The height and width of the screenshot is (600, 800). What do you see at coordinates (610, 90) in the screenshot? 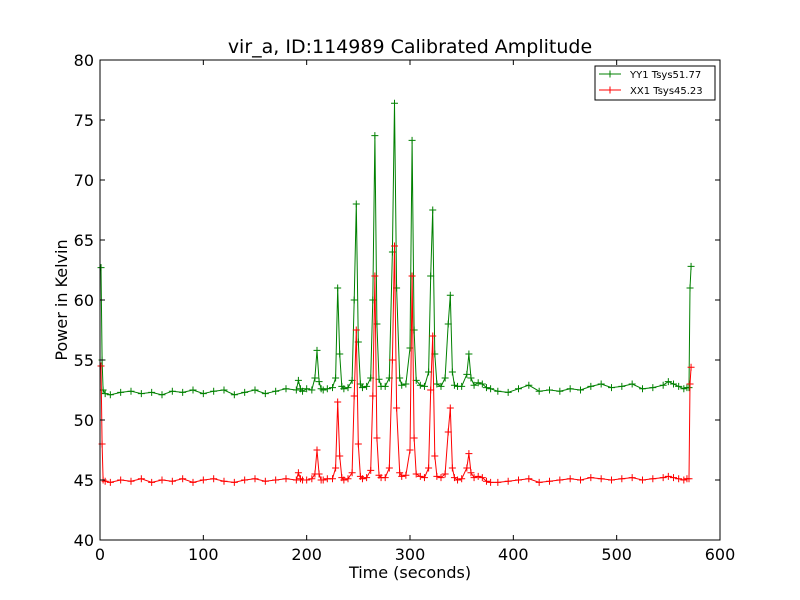
I see `legend-marker` at bounding box center [610, 90].